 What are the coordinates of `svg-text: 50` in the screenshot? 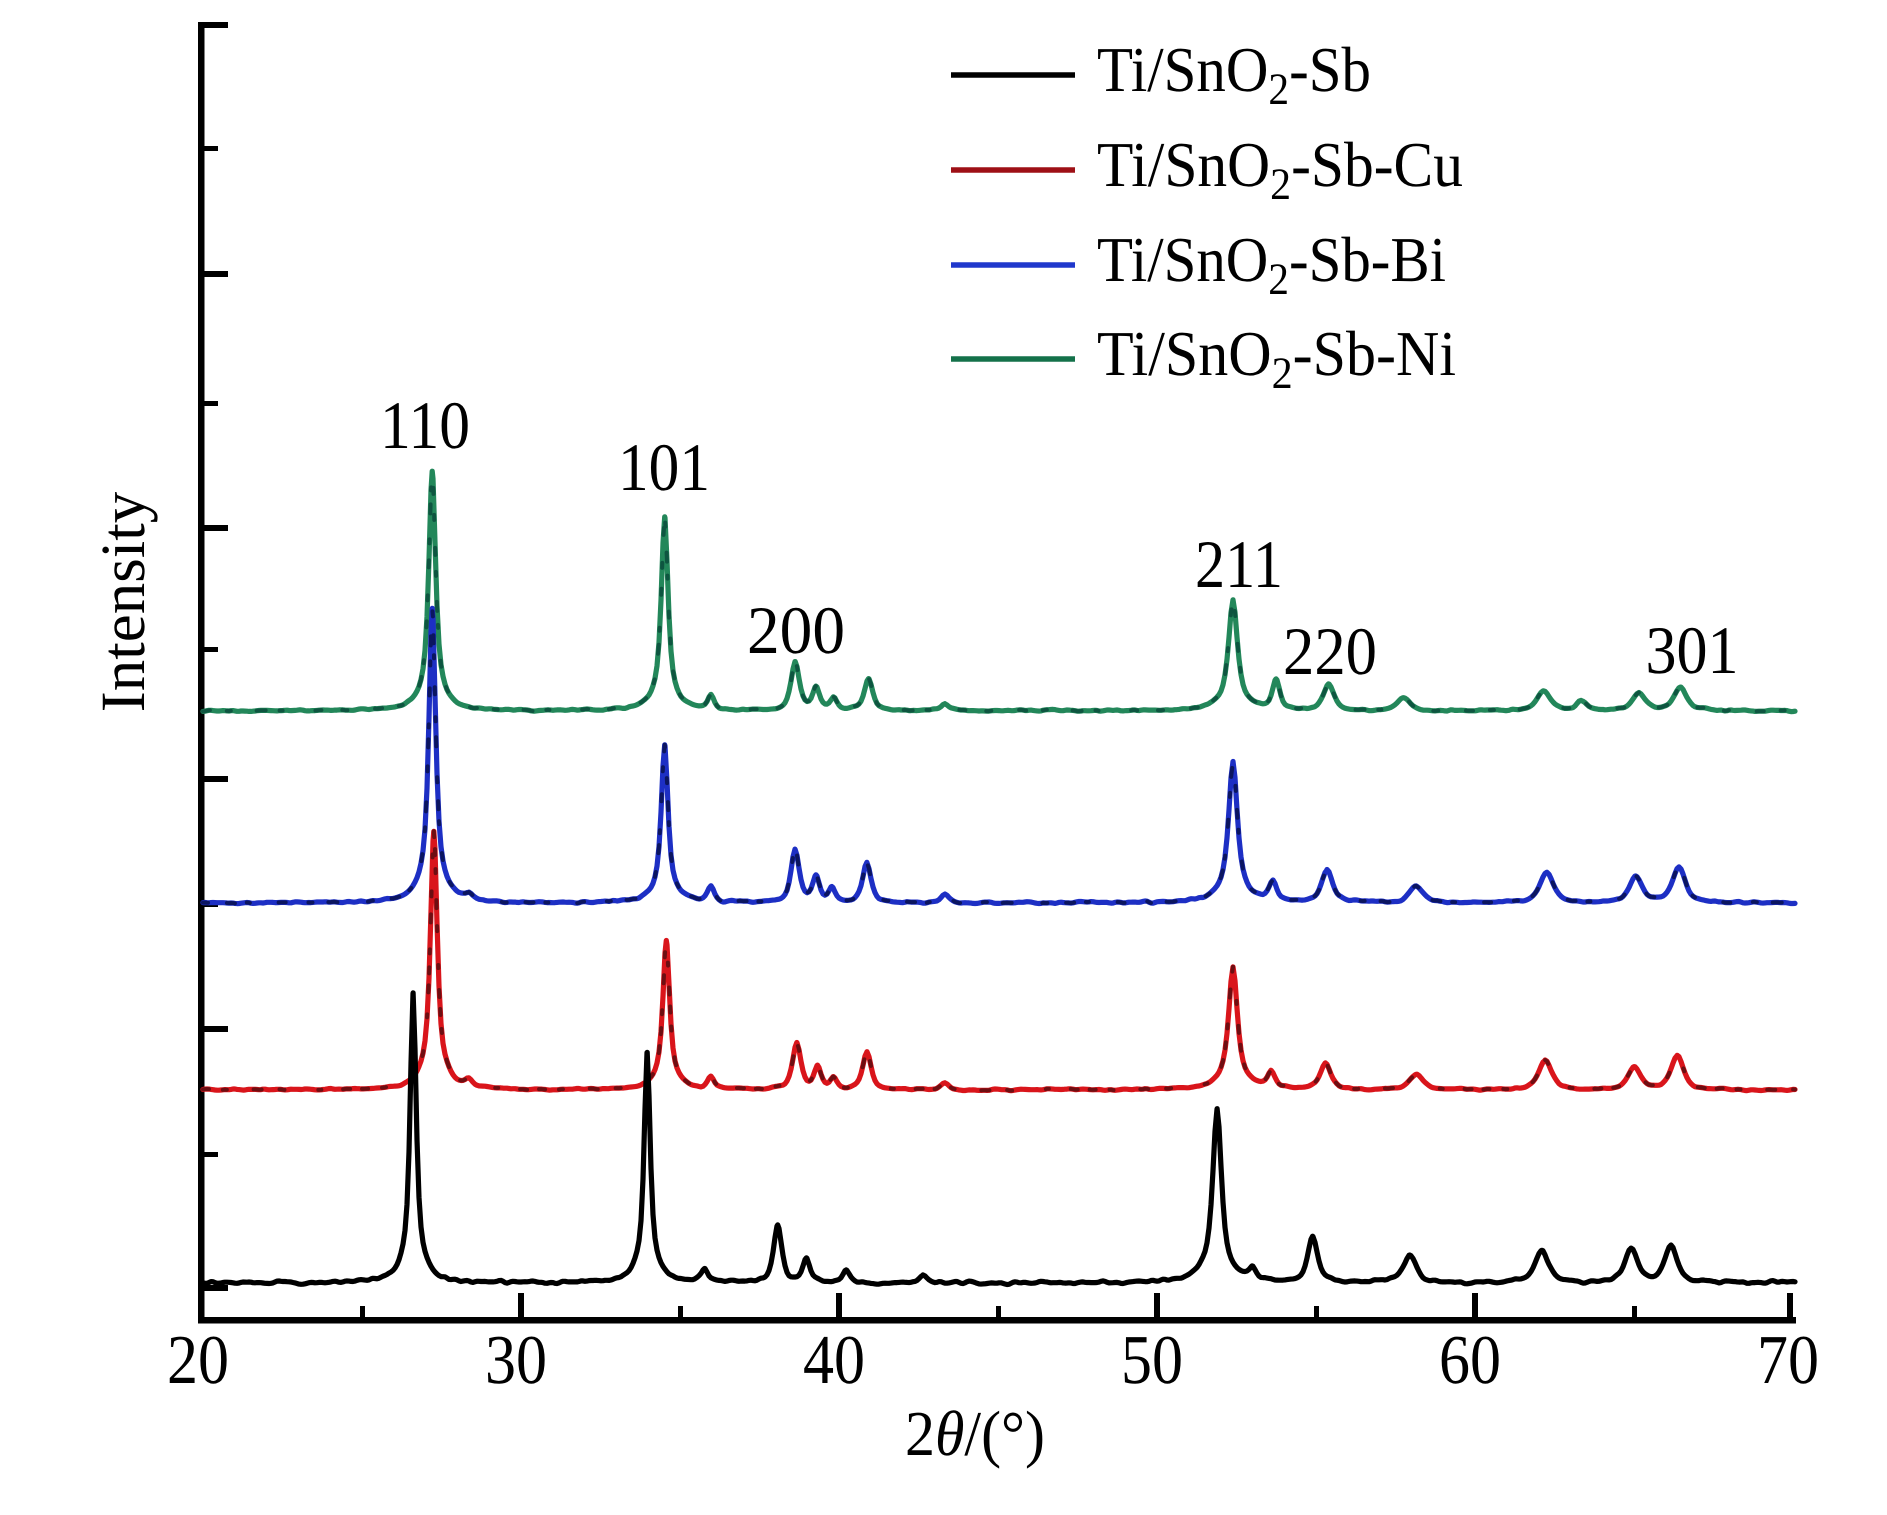 It's located at (1152, 1360).